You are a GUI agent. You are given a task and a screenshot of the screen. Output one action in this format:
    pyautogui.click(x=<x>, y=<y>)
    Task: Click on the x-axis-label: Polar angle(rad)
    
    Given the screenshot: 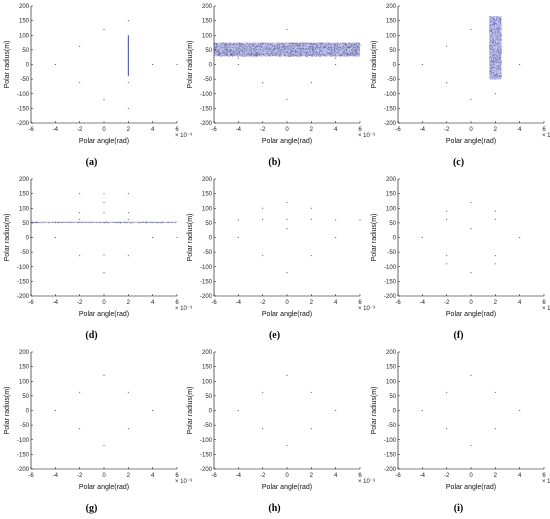 What is the action you would take?
    pyautogui.click(x=104, y=487)
    